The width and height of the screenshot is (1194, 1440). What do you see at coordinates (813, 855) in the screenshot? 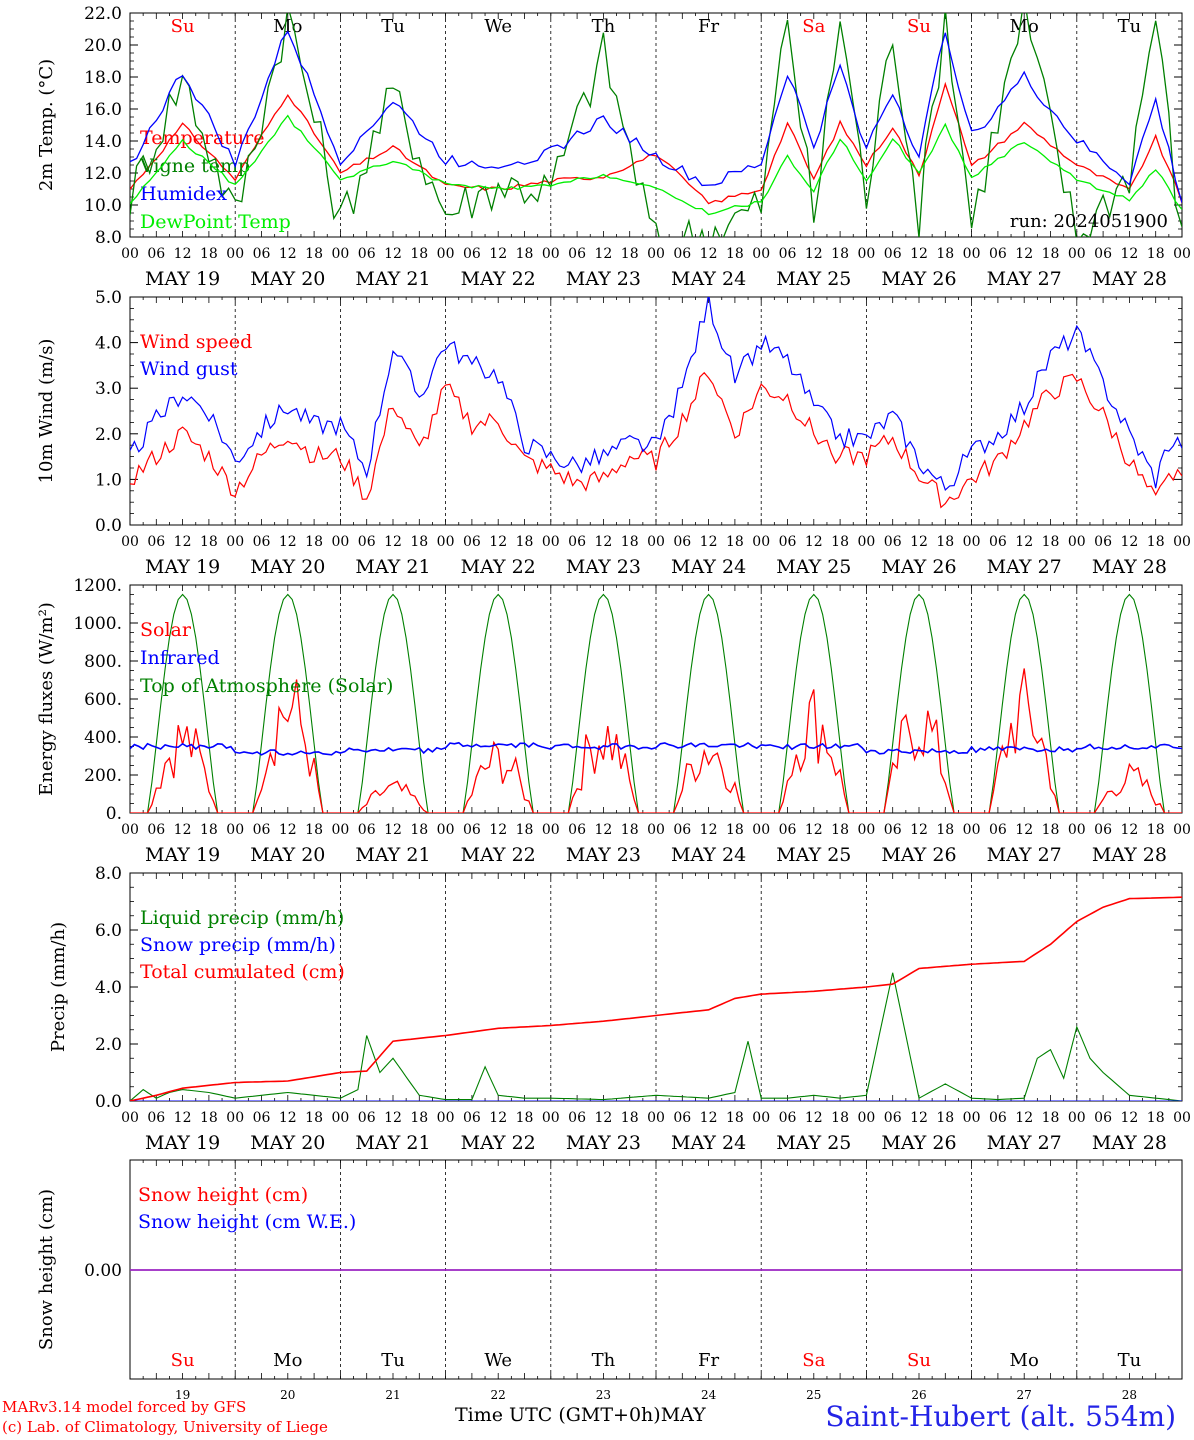
I see `date-label: MAY 25` at bounding box center [813, 855].